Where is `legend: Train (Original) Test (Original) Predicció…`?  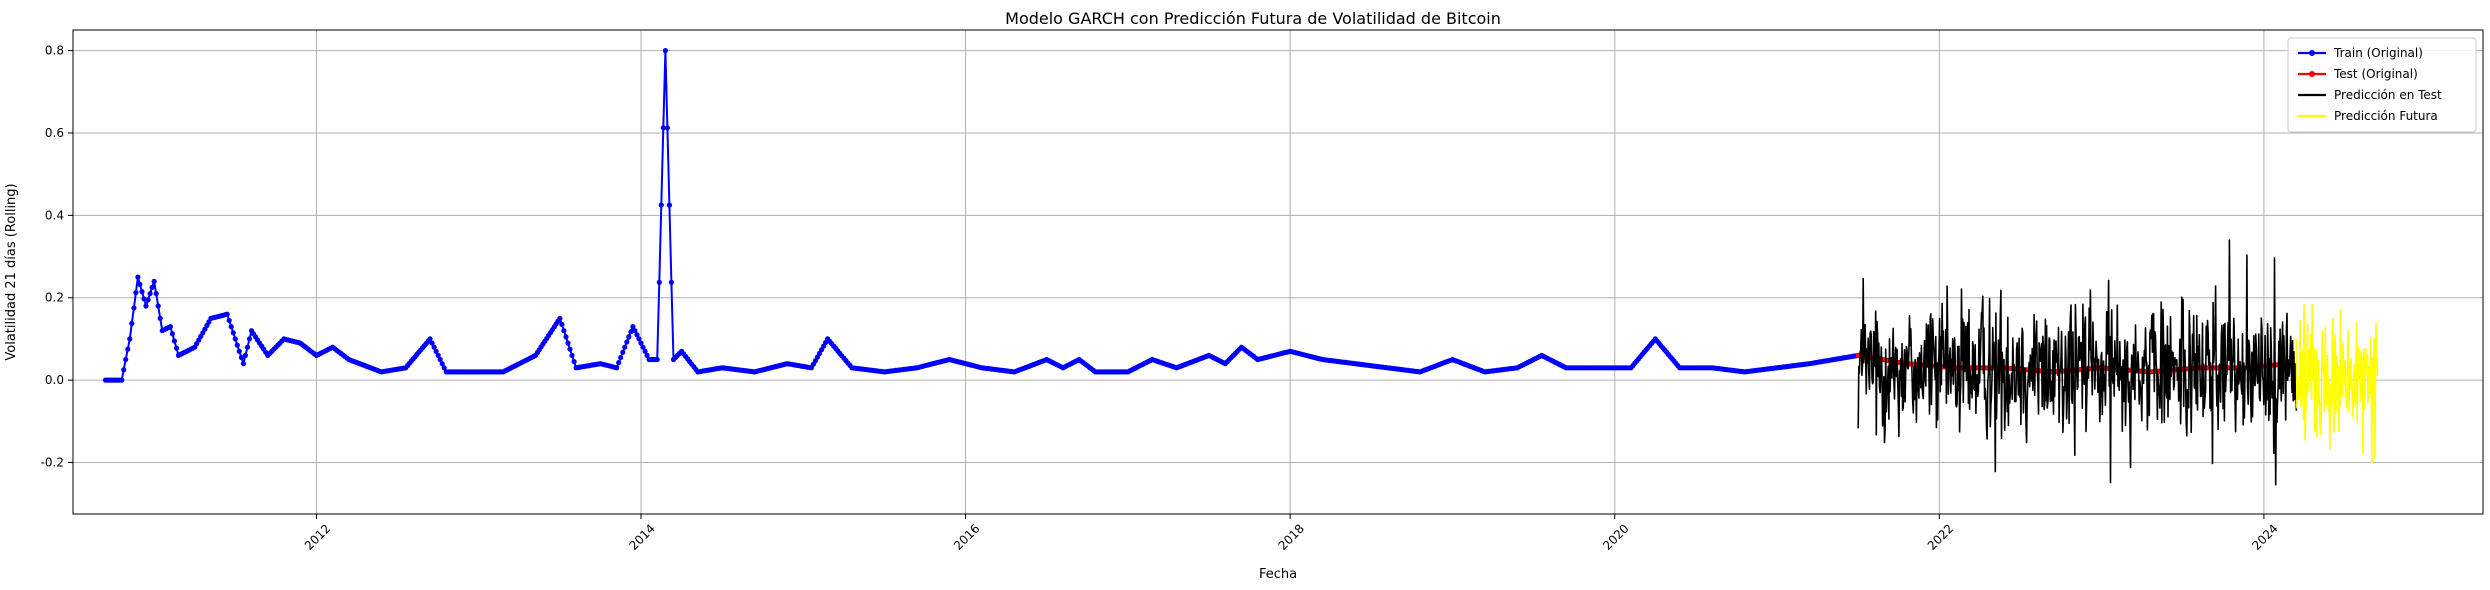 legend: Train (Original) Test (Original) Predicció… is located at coordinates (2382, 85).